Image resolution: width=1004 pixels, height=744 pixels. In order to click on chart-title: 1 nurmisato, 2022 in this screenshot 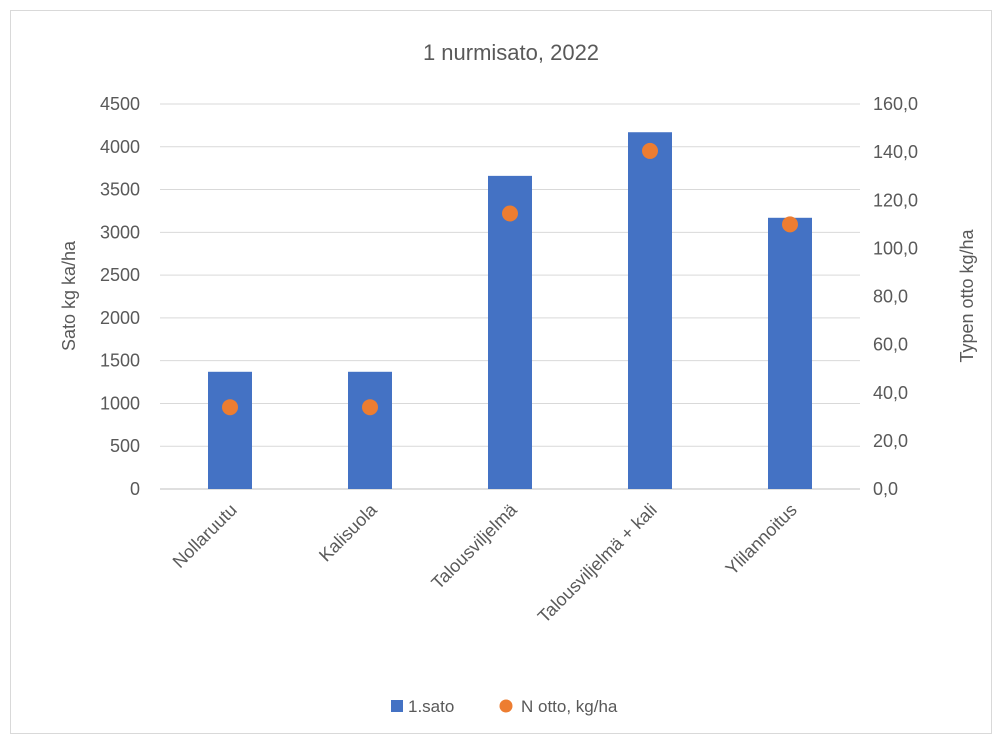, I will do `click(511, 52)`.